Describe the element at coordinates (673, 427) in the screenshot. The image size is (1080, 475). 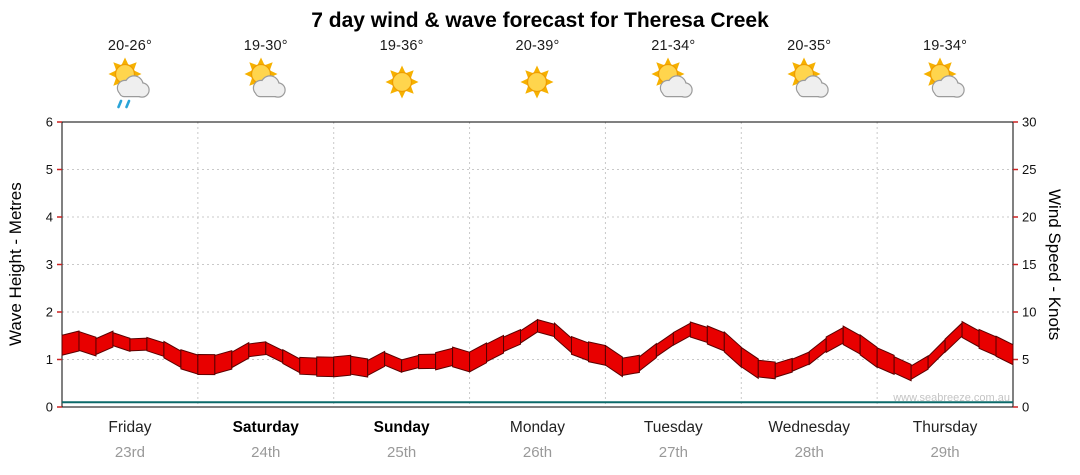
I see `day-name-label: Tuesday` at that location.